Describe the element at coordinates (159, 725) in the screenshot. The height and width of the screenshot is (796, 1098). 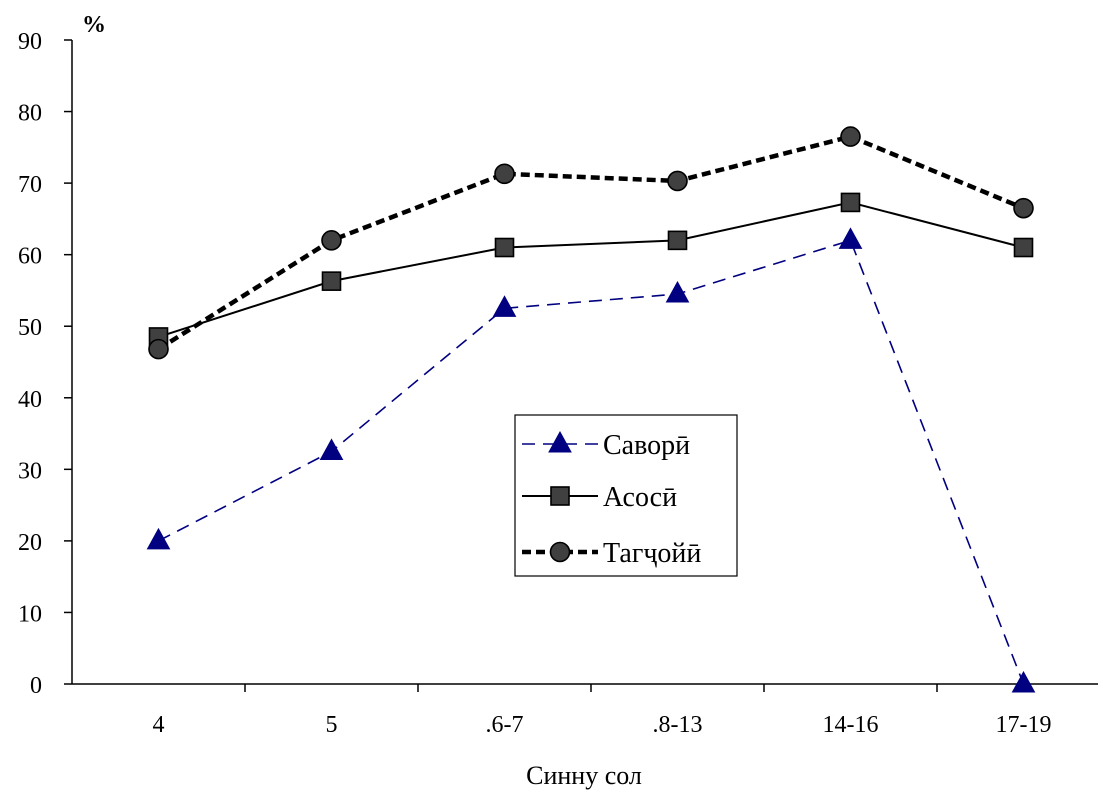
I see `x-tick-label: 4` at that location.